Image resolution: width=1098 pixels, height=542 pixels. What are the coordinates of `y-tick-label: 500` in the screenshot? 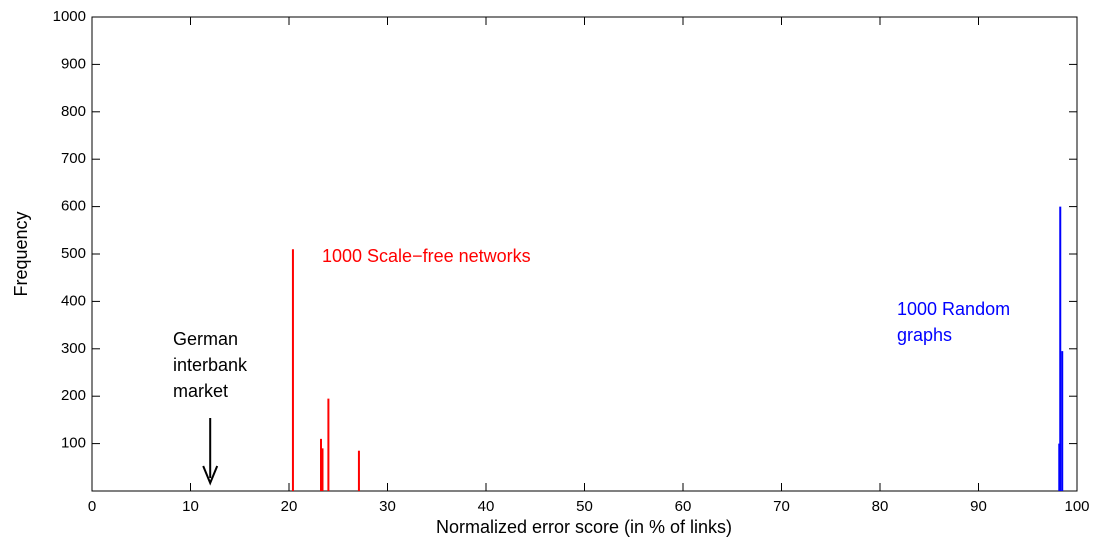 It's located at (73, 253).